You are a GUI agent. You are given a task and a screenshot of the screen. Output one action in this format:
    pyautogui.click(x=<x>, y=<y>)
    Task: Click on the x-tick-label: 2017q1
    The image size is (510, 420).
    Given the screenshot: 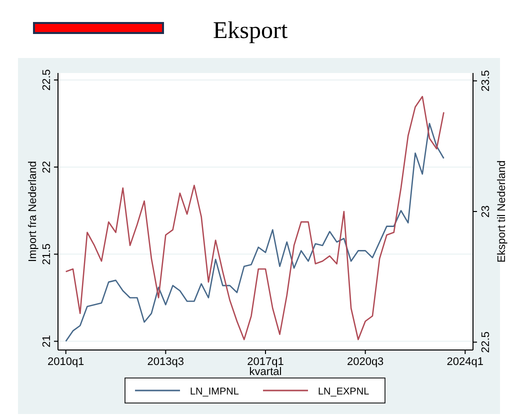 What is the action you would take?
    pyautogui.click(x=265, y=362)
    